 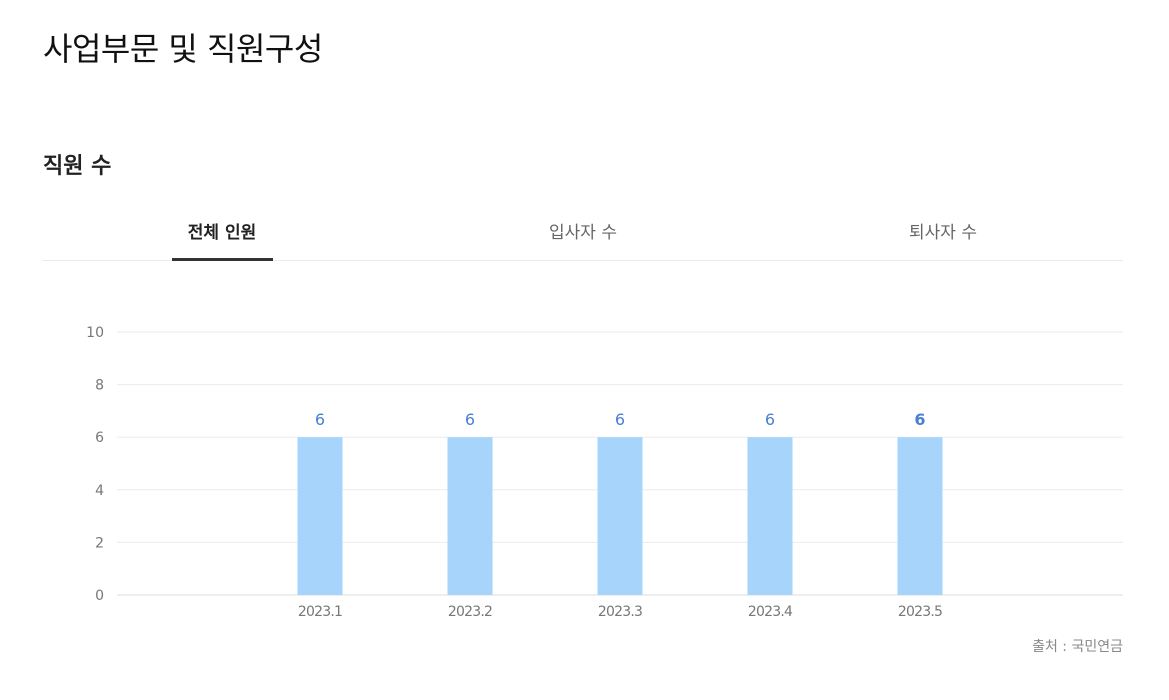 I want to click on x-tick-label: 2023.1, so click(x=320, y=612).